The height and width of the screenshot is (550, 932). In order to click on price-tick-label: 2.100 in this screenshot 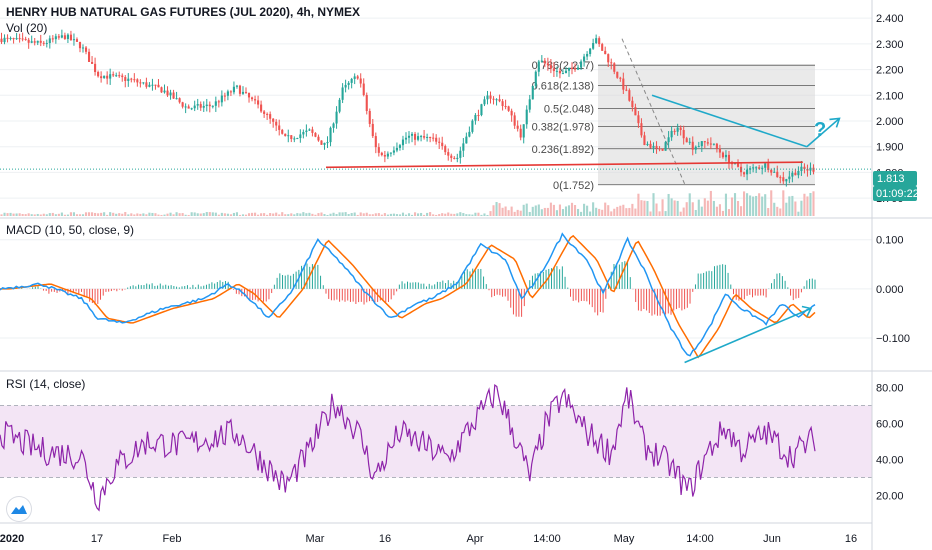, I will do `click(890, 96)`.